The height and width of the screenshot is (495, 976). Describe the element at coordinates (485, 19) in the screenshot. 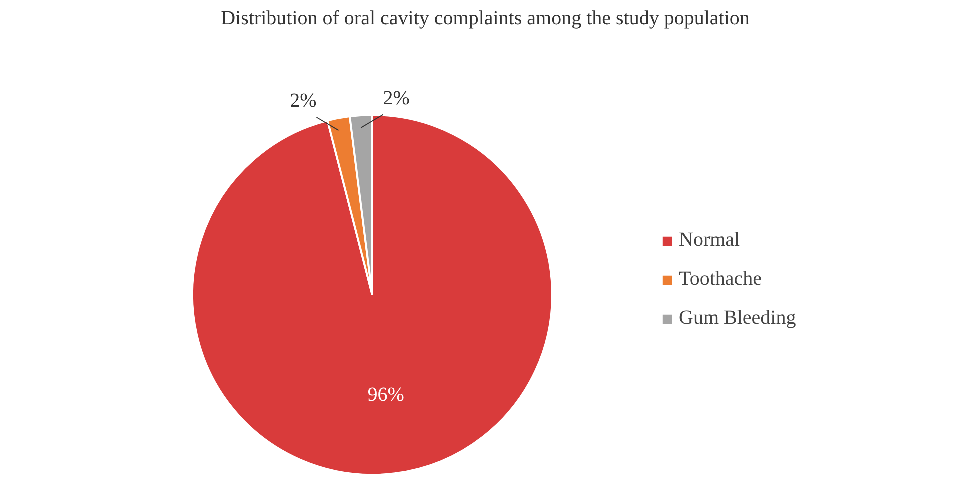

I see `chart-title: Distribution of oral cavity complaints among the study population` at that location.